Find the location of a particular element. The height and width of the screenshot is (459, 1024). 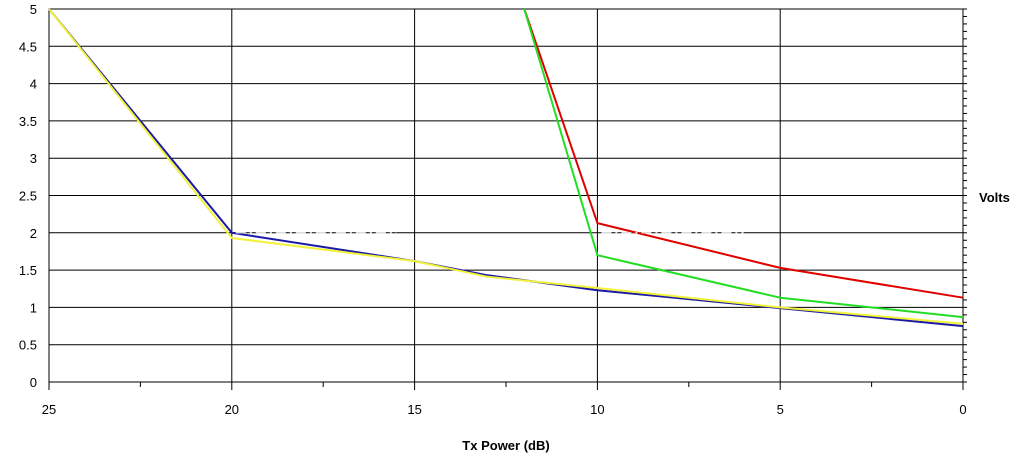

x-tick-label: 10 is located at coordinates (597, 409).